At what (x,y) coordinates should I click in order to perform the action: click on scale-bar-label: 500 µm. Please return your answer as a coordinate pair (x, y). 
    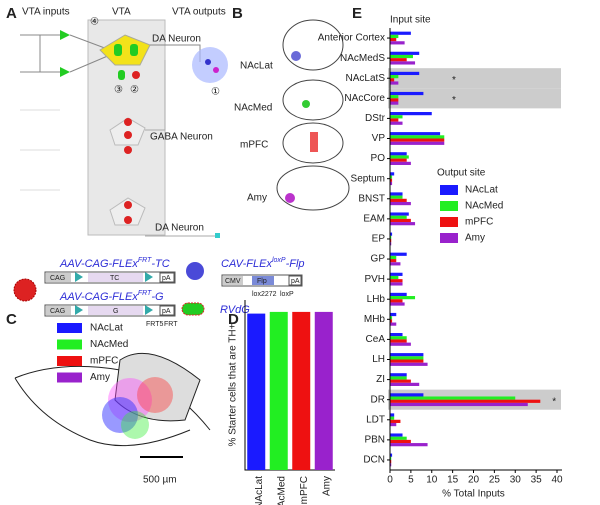
    Looking at the image, I should click on (160, 480).